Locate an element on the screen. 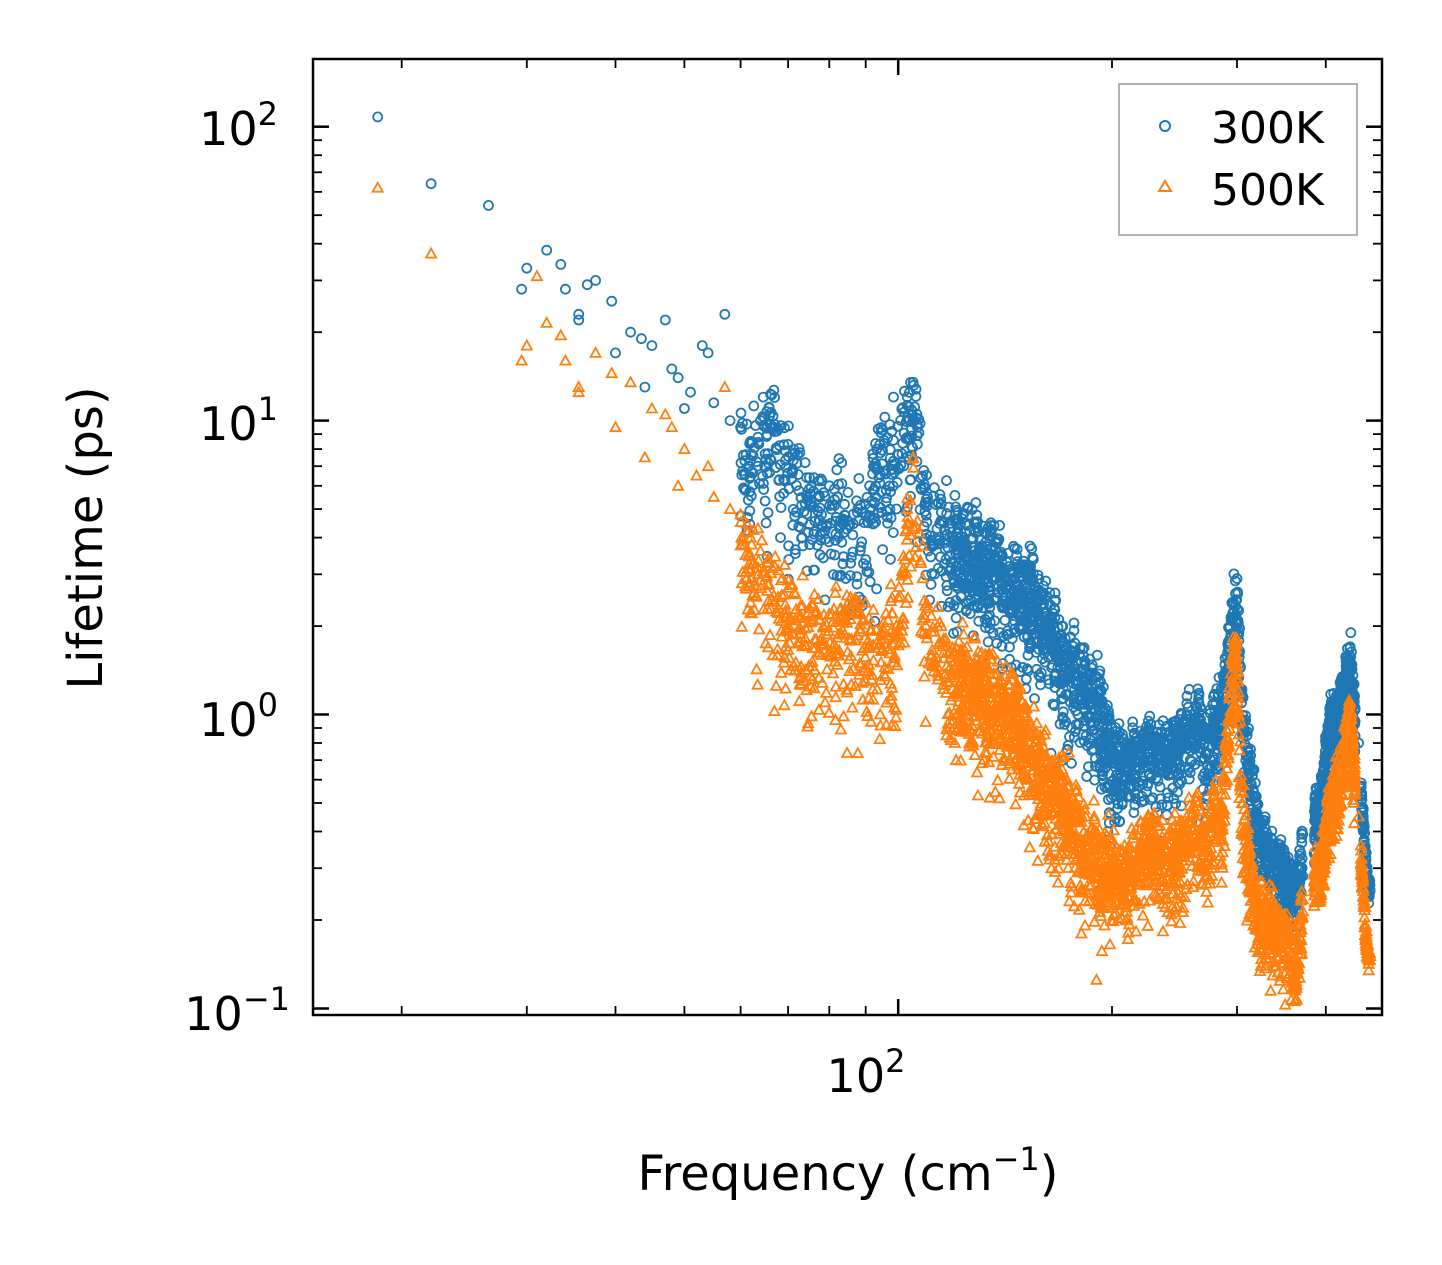  data-point-300K-1999 is located at coordinates (1146, 791).